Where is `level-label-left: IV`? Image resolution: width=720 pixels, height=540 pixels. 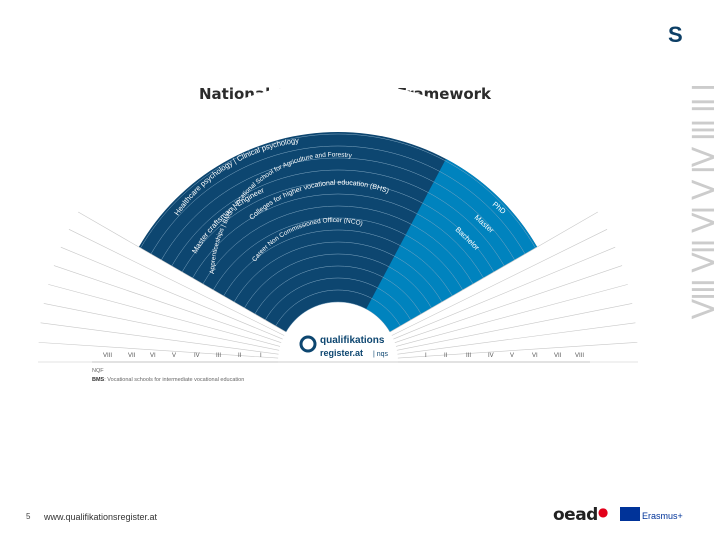 level-label-left: IV is located at coordinates (197, 356).